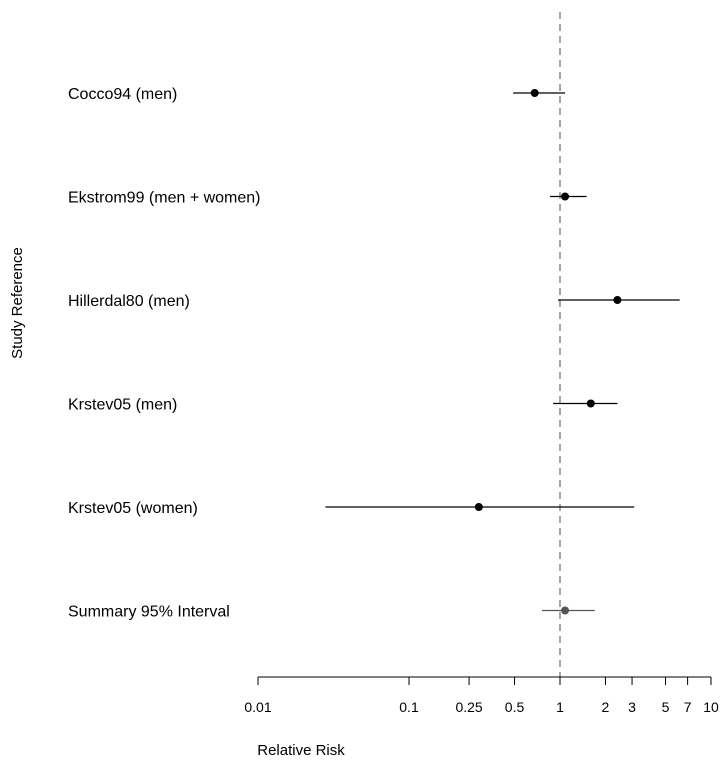 This screenshot has height=762, width=724. I want to click on study-label: Krstev05 (men), so click(122, 405).